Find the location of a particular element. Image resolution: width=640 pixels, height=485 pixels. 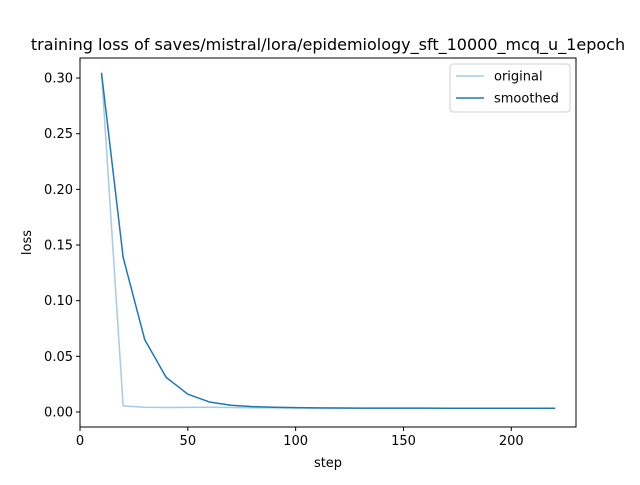

x-tick-label: 150 is located at coordinates (403, 441).